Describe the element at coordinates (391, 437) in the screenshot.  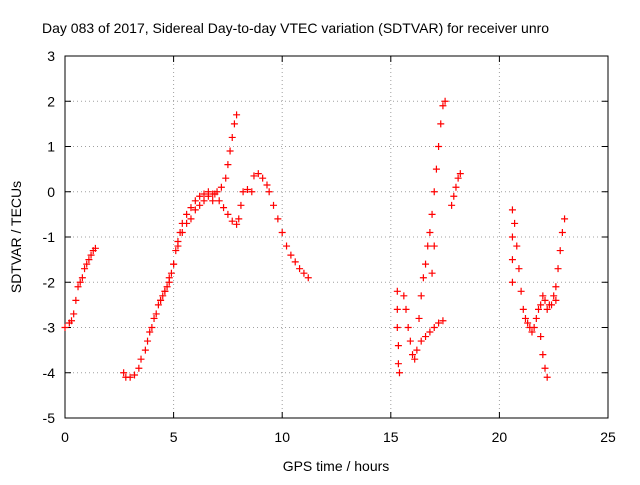
I see `x-tick-label: 15` at that location.